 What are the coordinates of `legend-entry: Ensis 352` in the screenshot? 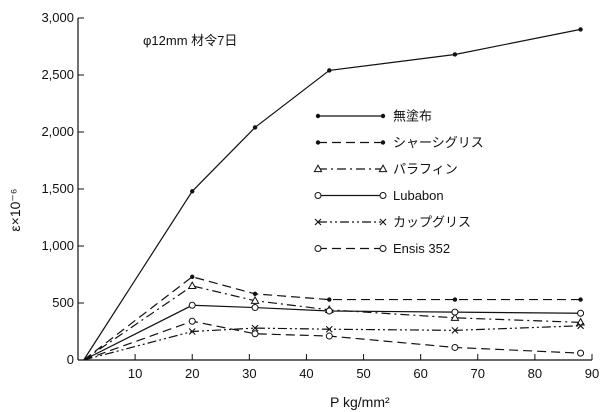 It's located at (382, 248).